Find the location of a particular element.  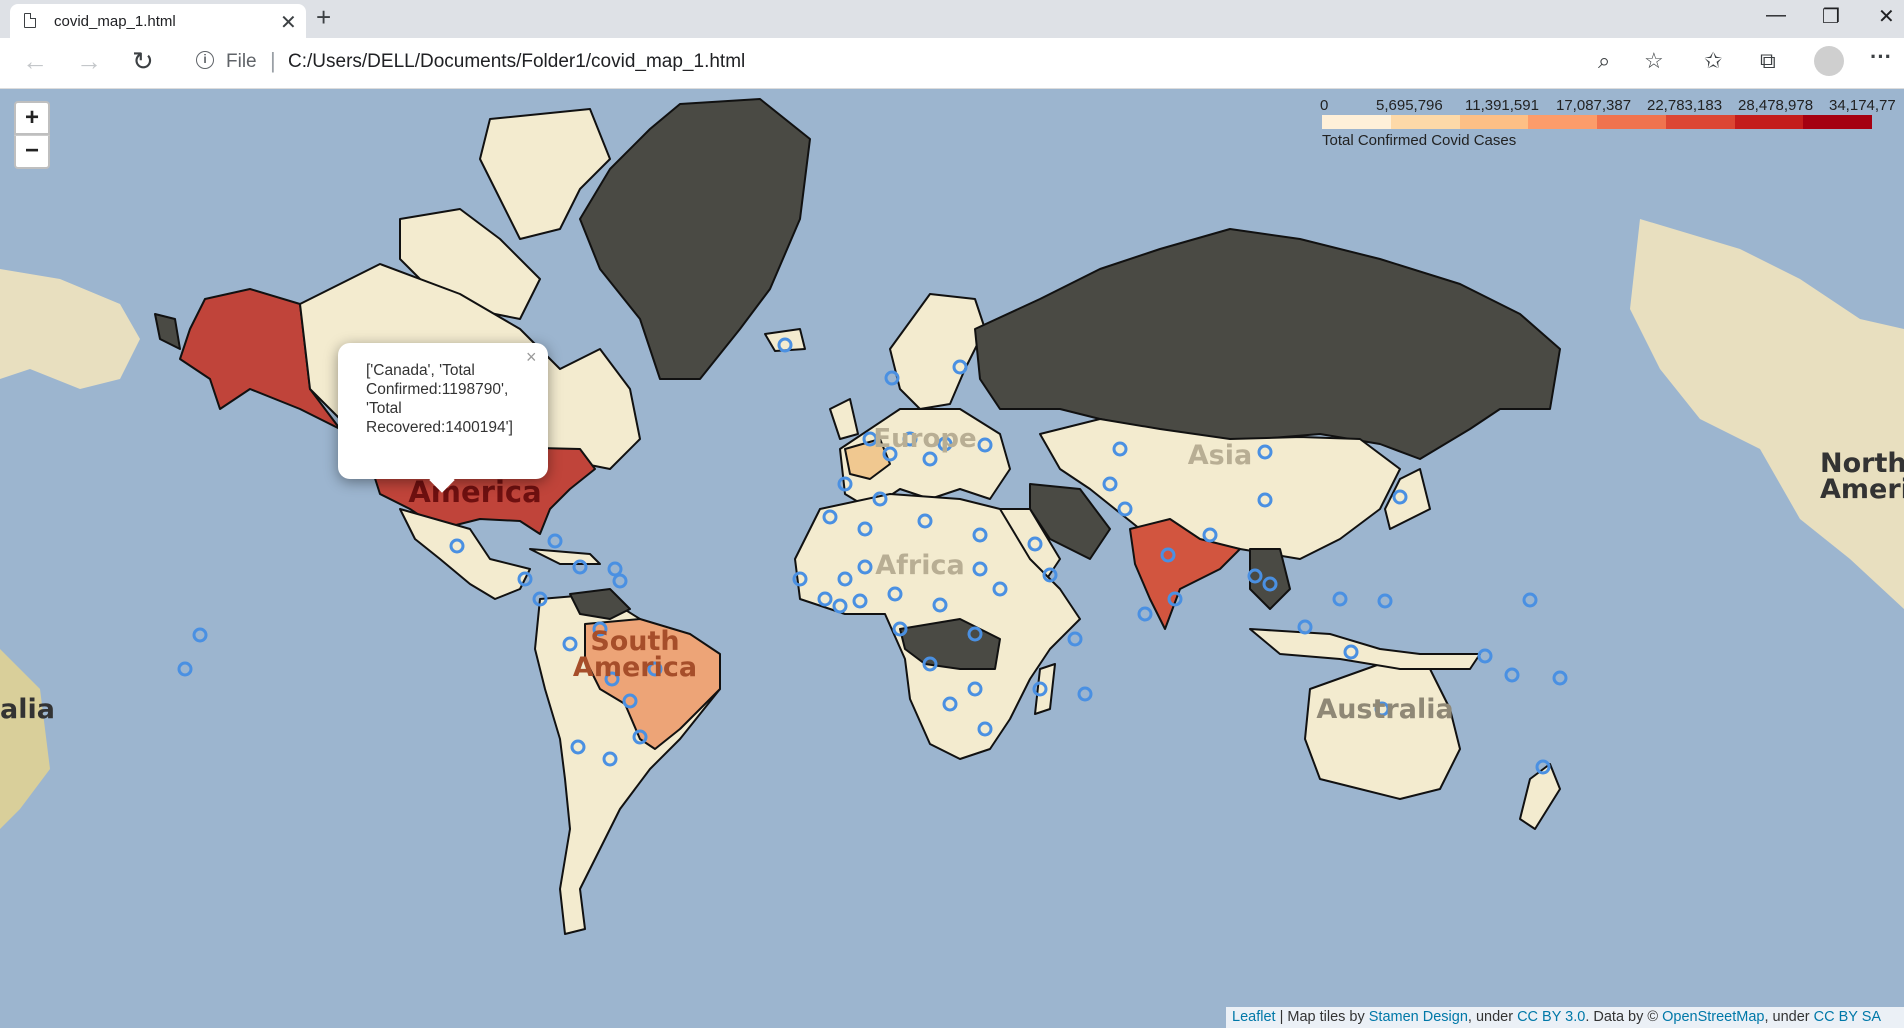

reload-button: ↻ is located at coordinates (143, 61).